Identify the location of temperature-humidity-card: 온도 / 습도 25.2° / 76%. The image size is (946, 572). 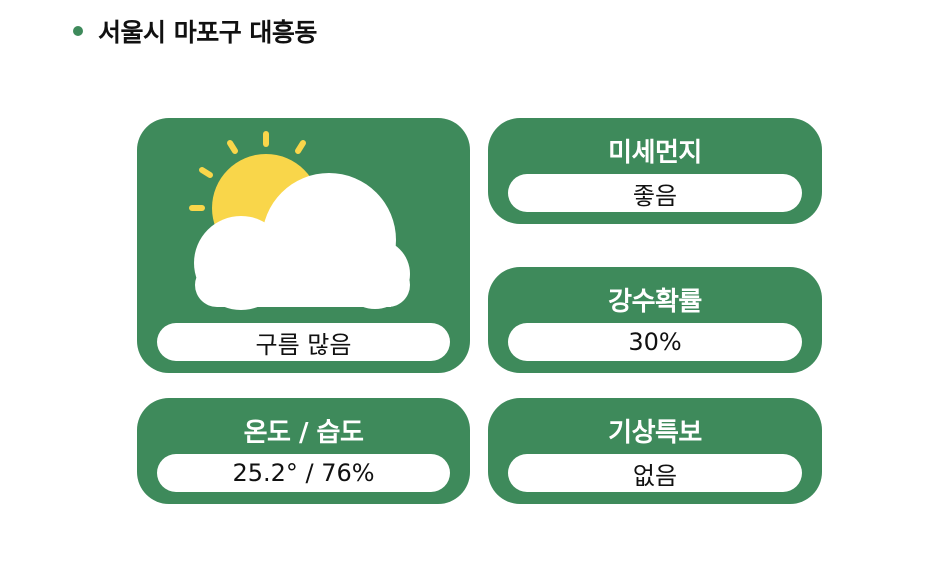
(303, 451).